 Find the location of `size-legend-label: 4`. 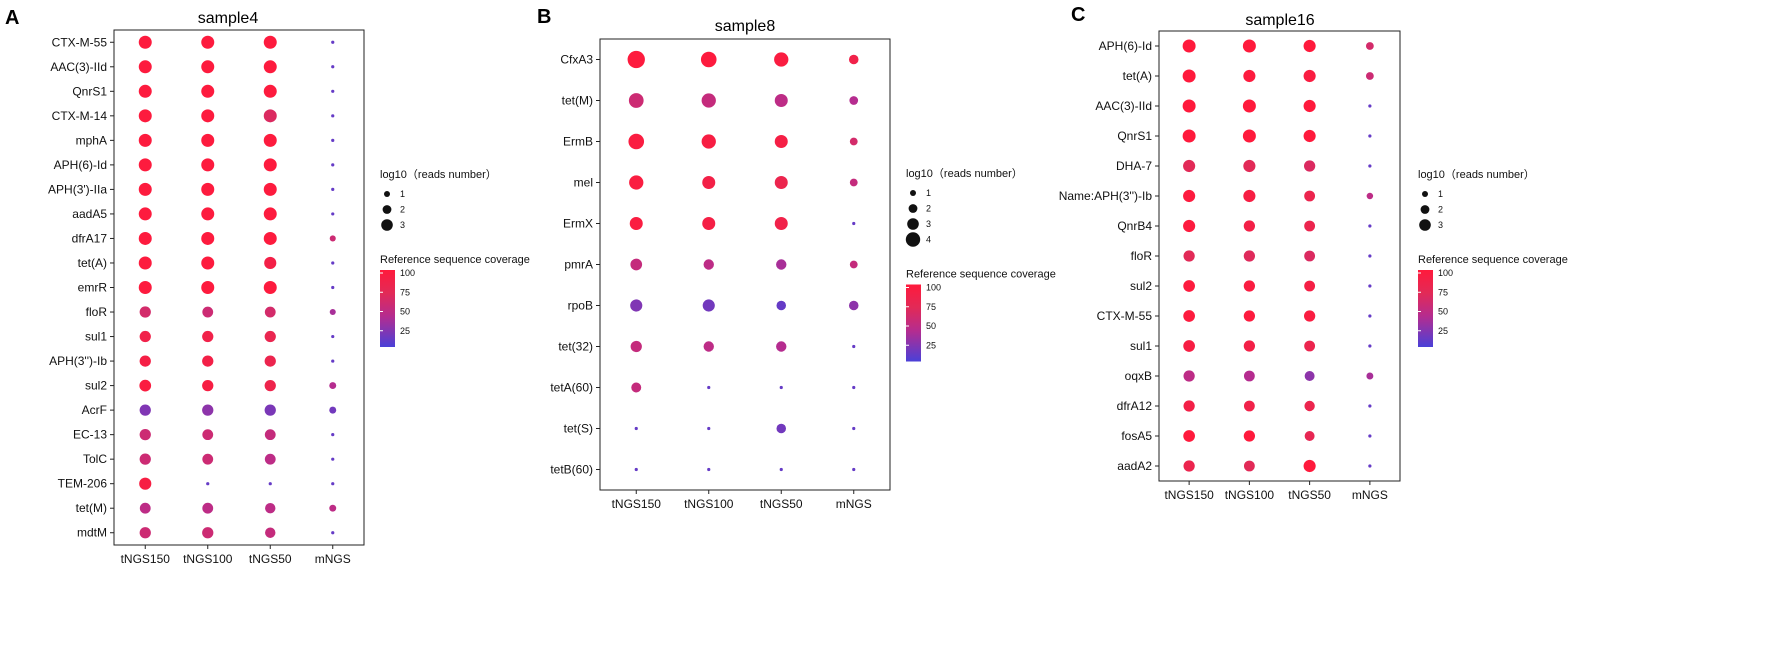

size-legend-label: 4 is located at coordinates (928, 240).